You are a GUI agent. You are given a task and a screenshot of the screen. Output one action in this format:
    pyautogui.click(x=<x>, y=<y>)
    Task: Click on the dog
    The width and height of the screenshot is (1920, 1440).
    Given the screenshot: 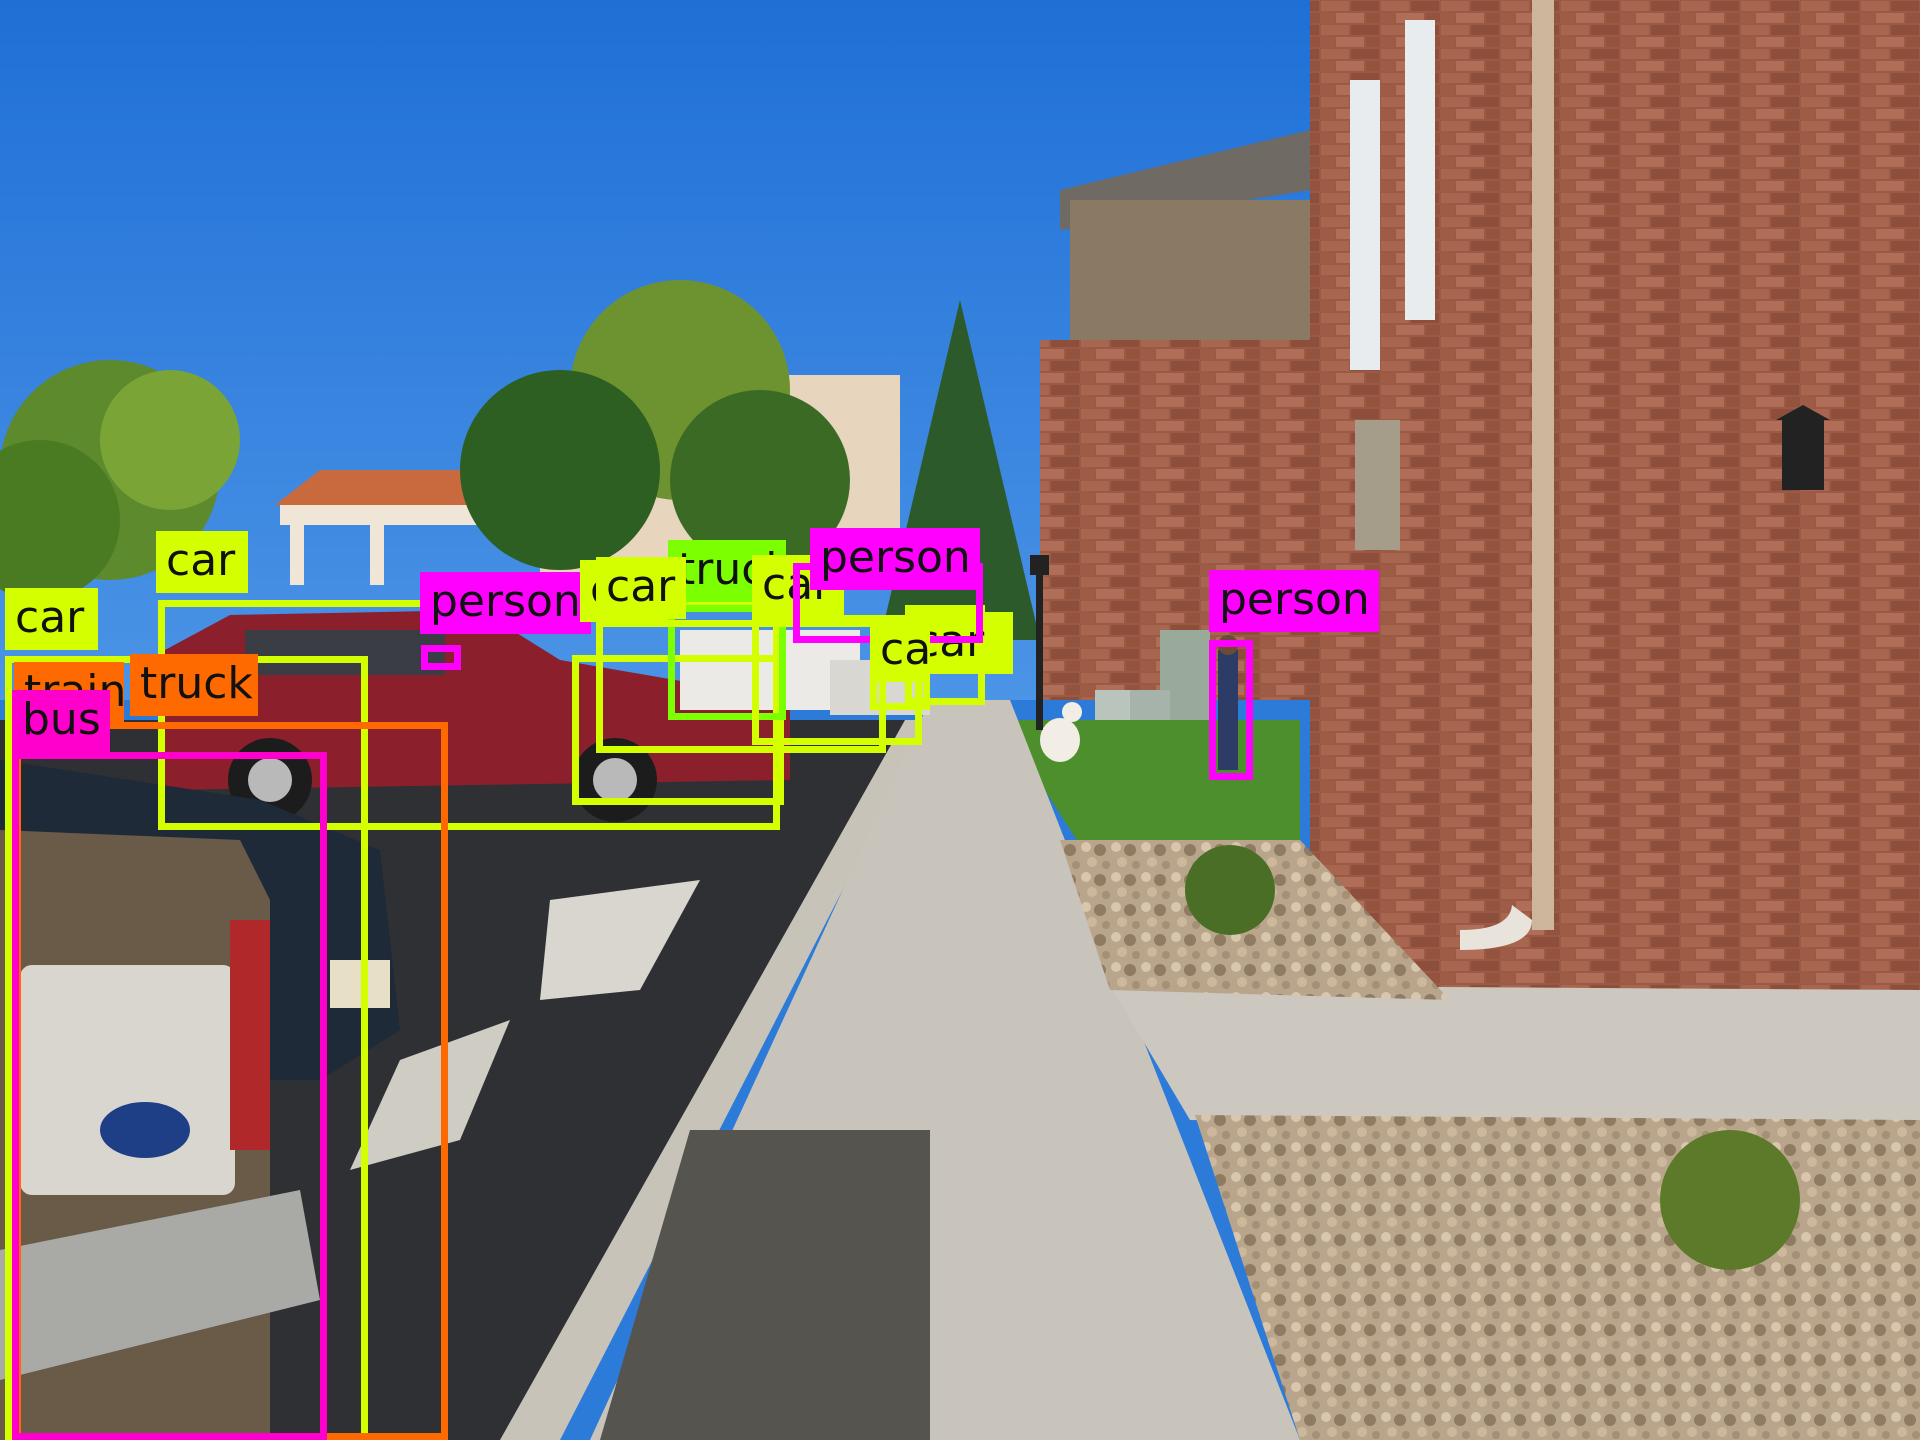 What is the action you would take?
    pyautogui.click(x=1060, y=740)
    